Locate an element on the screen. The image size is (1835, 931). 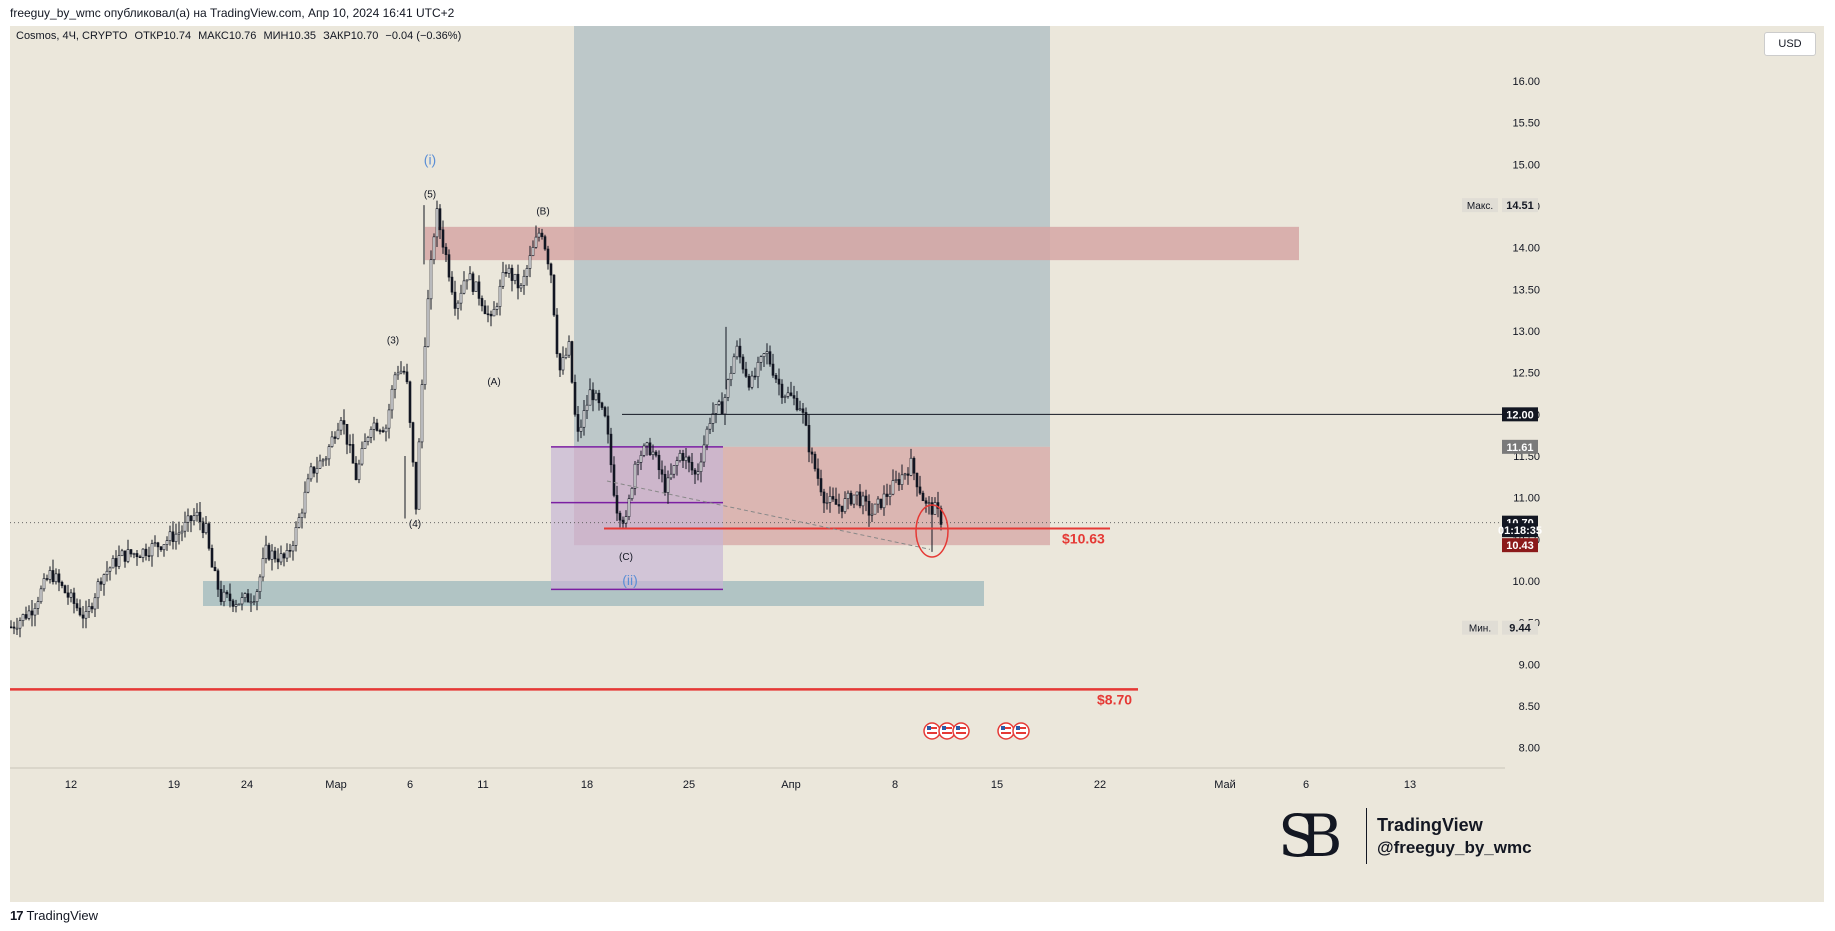
wave-label: (4) is located at coordinates (415, 524).